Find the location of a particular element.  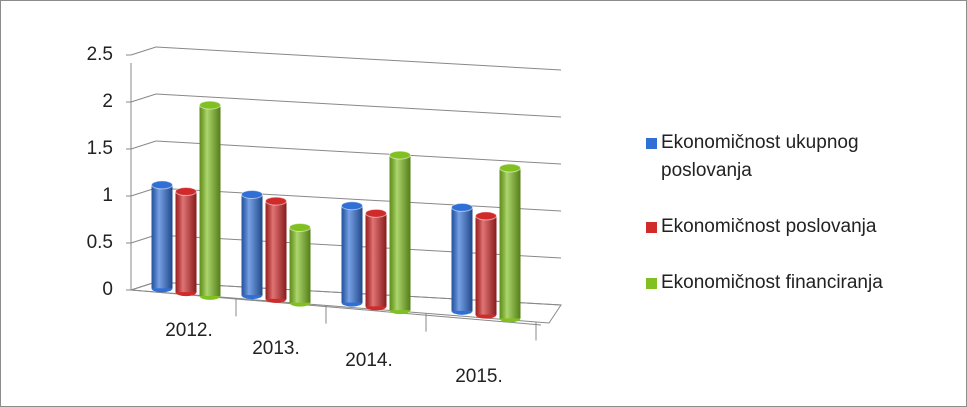

legend-item: Ekonomičnost poslovanja is located at coordinates (796, 227).